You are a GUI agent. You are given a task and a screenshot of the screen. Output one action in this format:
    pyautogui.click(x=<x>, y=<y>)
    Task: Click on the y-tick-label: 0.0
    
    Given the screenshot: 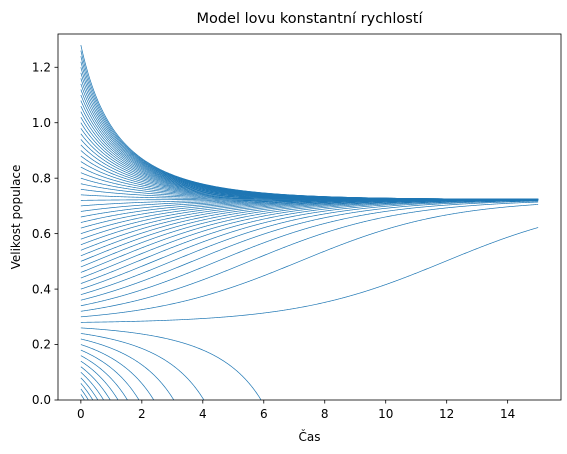 What is the action you would take?
    pyautogui.click(x=41, y=400)
    